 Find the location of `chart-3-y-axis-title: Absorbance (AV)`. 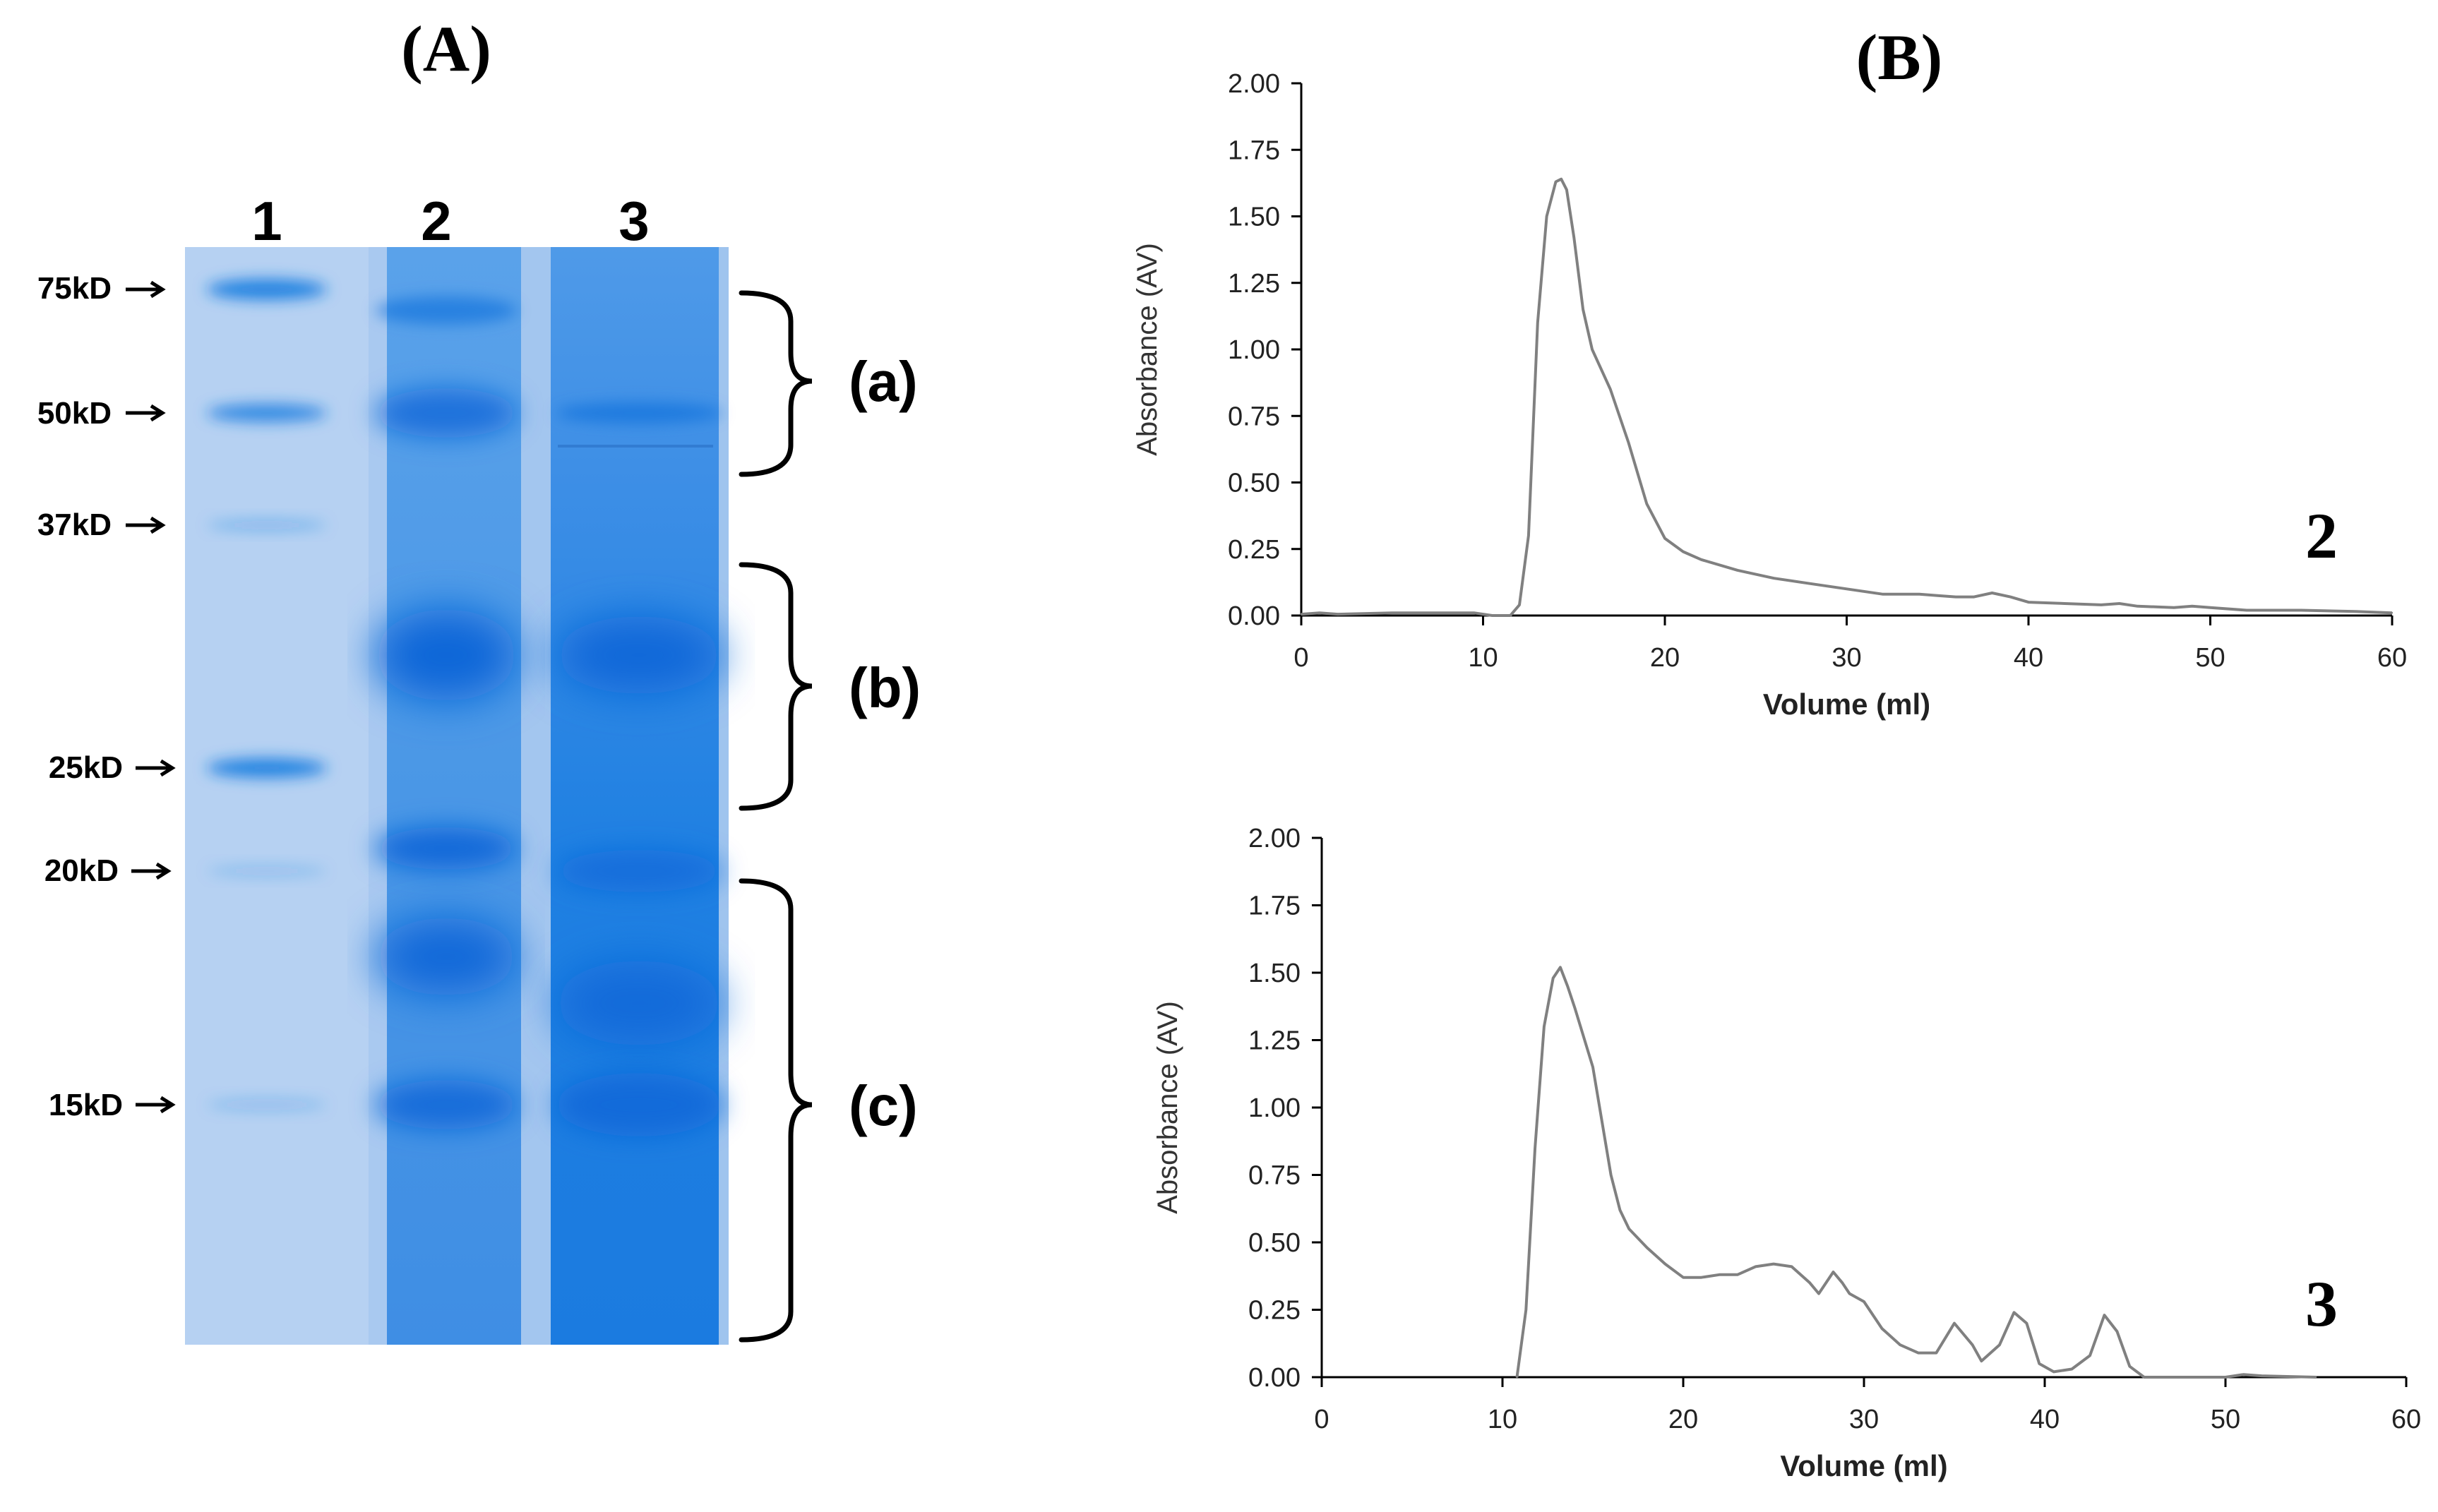

chart-3-y-axis-title: Absorbance (AV) is located at coordinates (1167, 1108).